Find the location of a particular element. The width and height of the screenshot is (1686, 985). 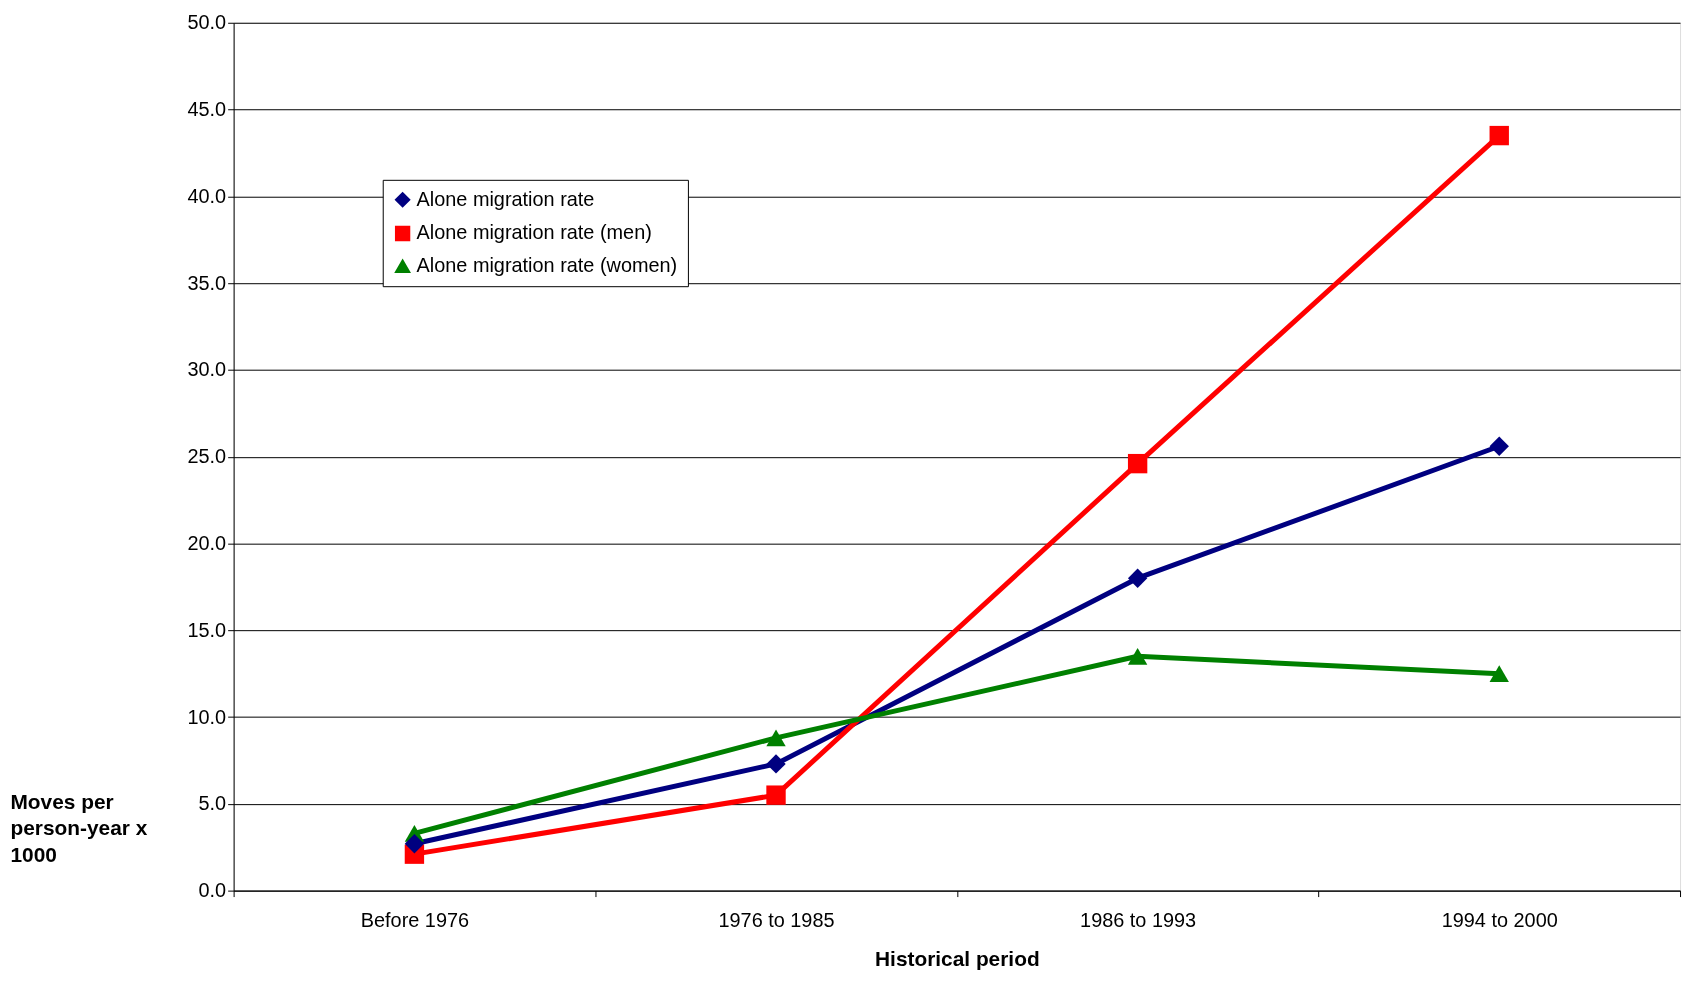

y-tick-label: 45.0 is located at coordinates (207, 109).